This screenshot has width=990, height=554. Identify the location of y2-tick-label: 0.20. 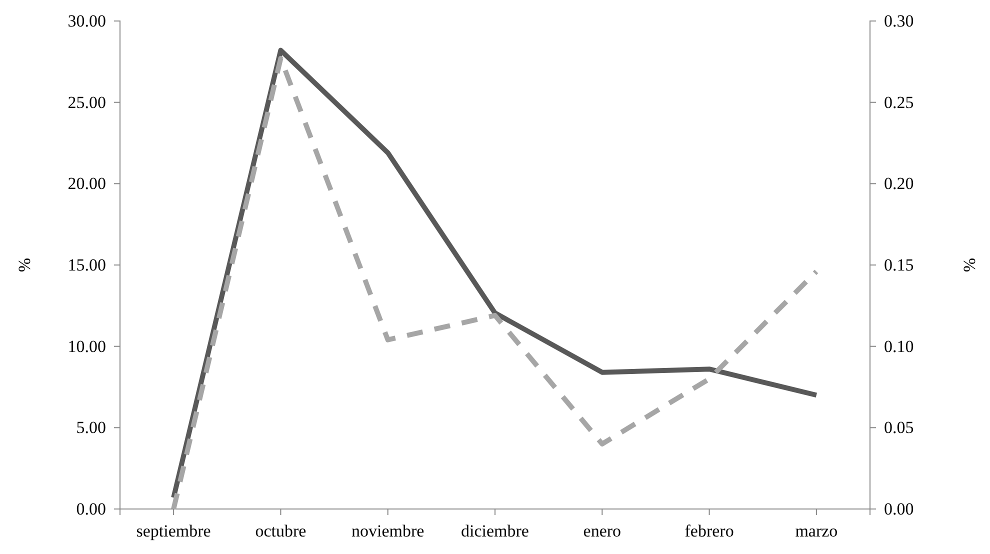
(899, 184).